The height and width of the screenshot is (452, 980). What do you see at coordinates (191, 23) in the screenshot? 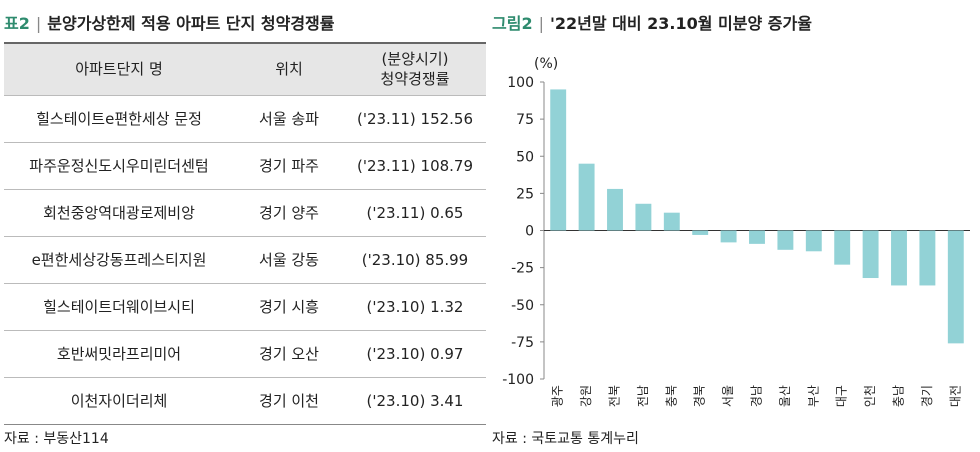
I see `table-title-text: 분양가상한제 적용 아파트 단지 청약경쟁률` at bounding box center [191, 23].